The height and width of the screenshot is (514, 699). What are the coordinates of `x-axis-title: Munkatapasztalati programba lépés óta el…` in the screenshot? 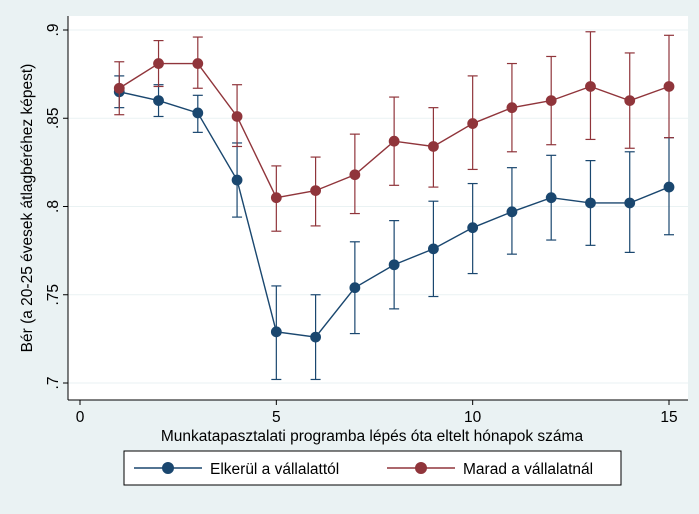 It's located at (372, 436).